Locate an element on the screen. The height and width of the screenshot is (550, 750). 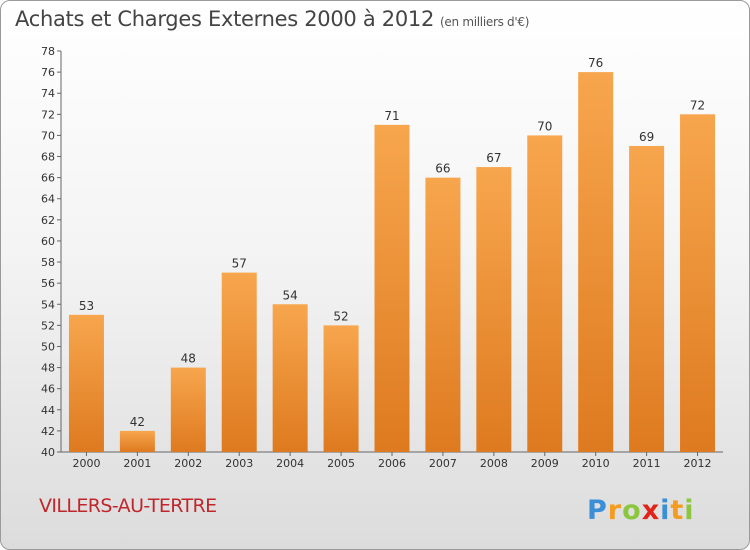
y-tick-label: 74 is located at coordinates (48, 93).